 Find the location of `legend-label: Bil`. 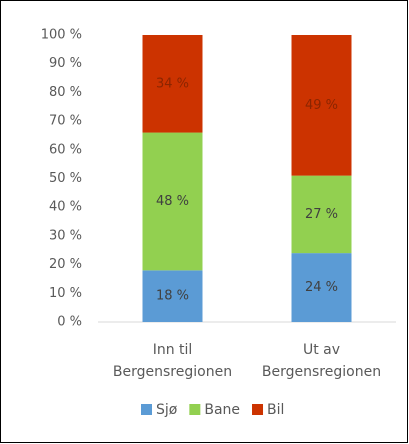

legend-label: Bil is located at coordinates (275, 410).